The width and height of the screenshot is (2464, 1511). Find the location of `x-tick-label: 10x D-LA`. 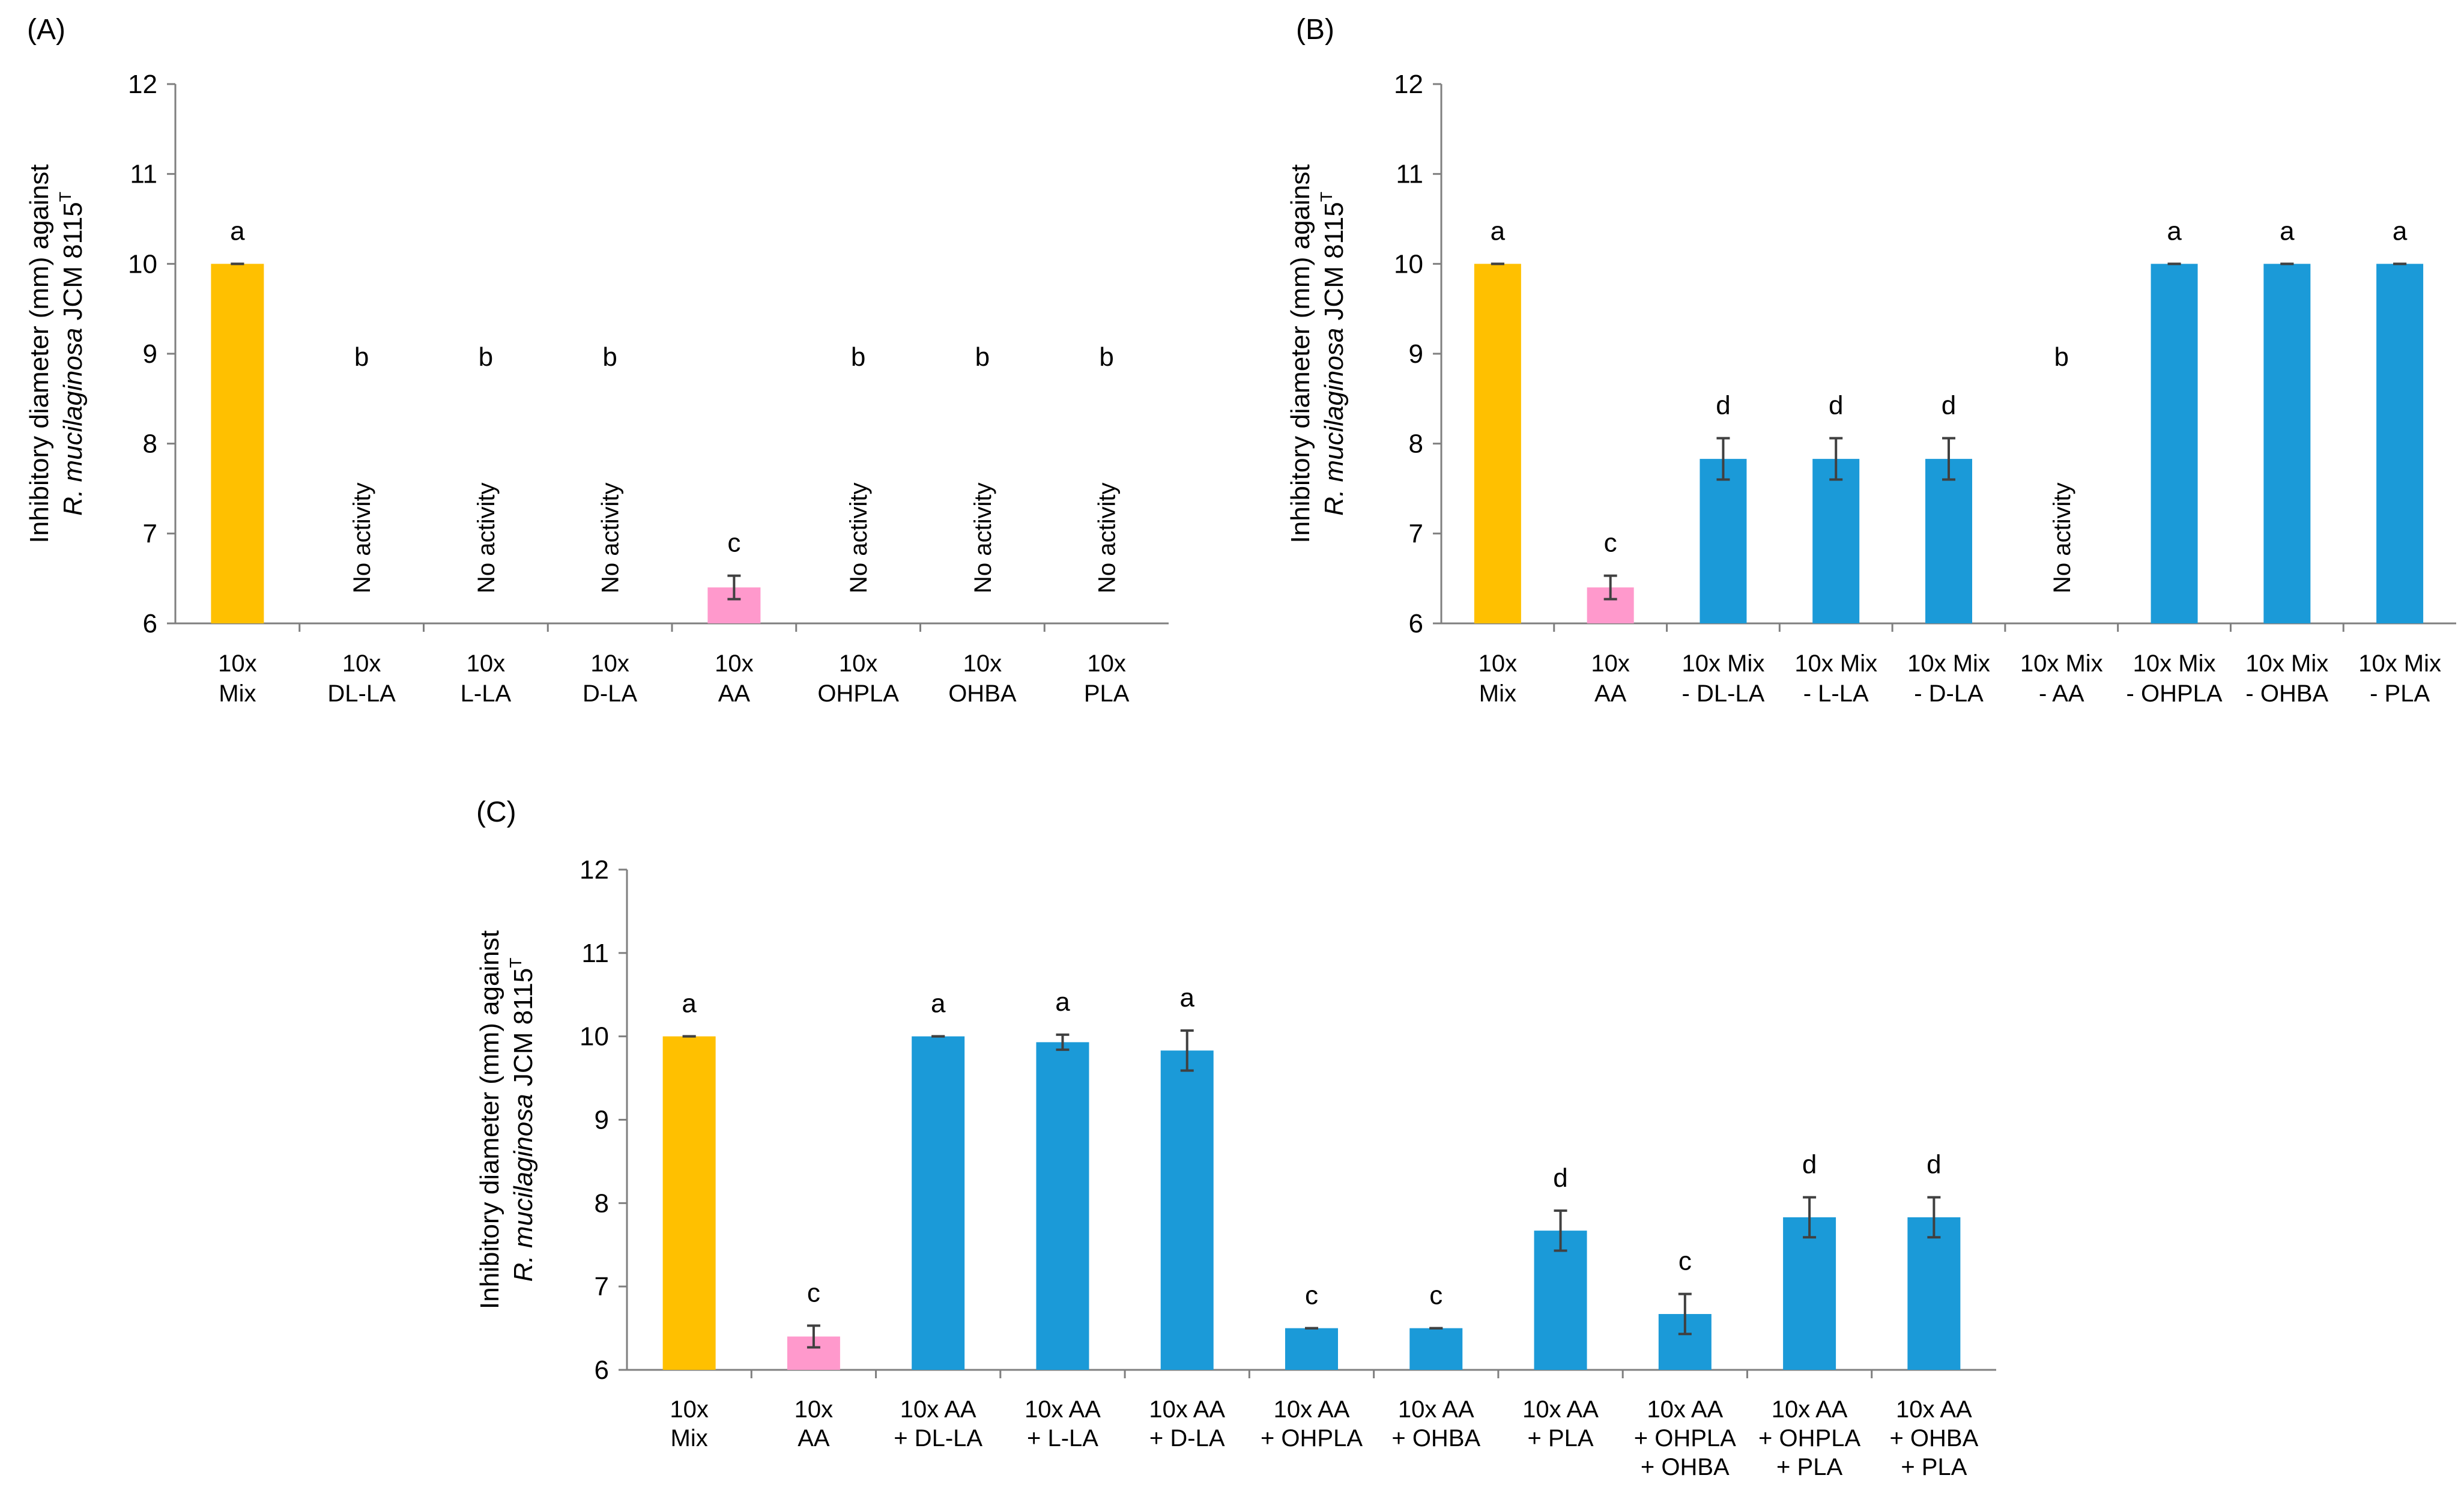

x-tick-label: 10x D-LA is located at coordinates (610, 679).